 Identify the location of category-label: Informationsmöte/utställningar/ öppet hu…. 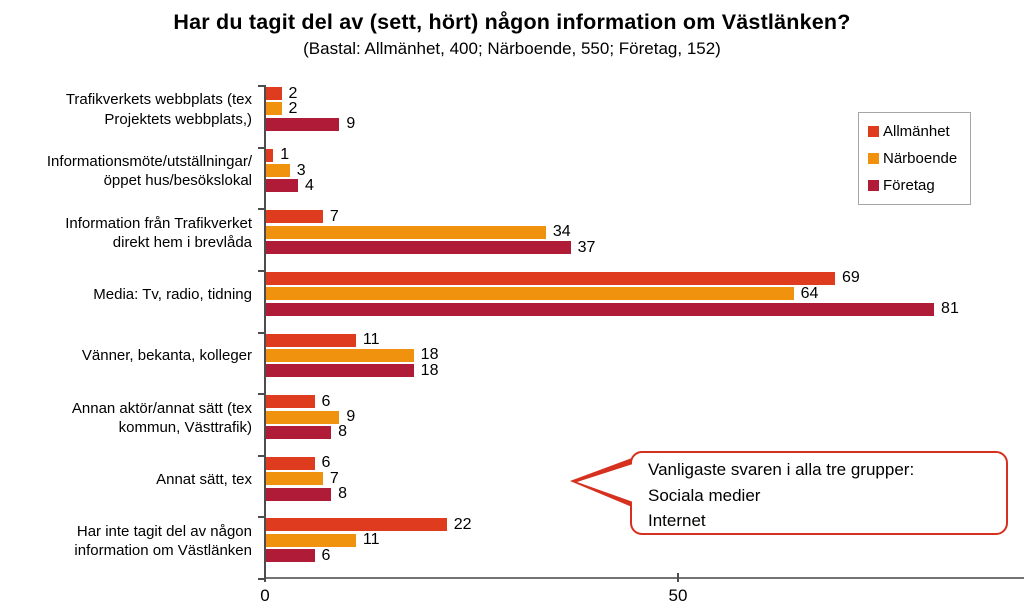
(149, 171).